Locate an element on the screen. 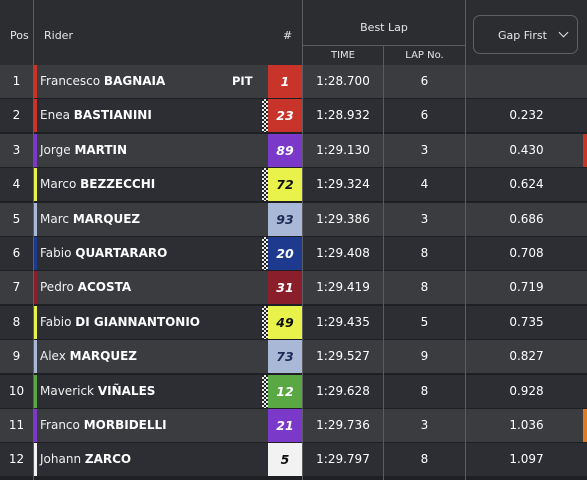 The width and height of the screenshot is (587, 480). best-lap-time: 1:29.324 is located at coordinates (343, 184).